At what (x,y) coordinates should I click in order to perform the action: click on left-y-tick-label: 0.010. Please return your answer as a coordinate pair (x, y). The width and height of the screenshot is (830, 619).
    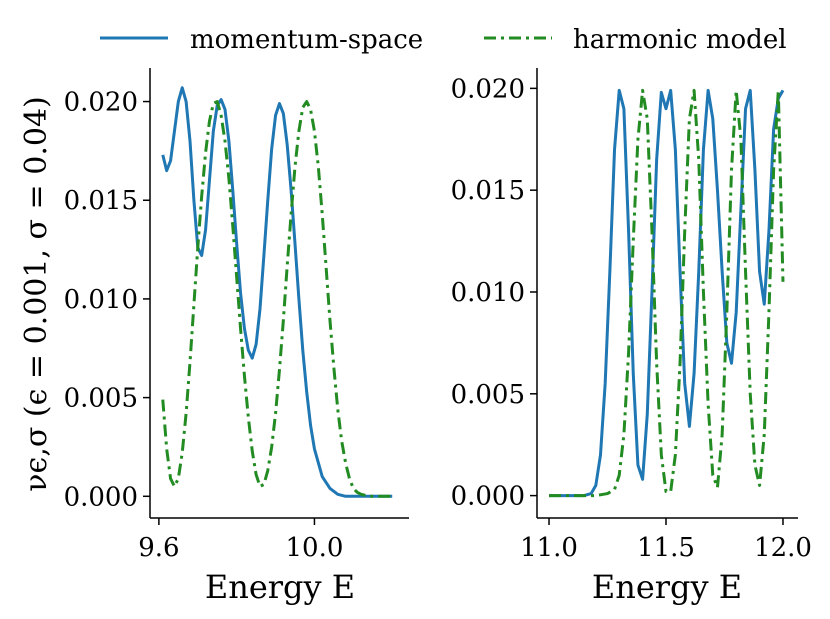
    Looking at the image, I should click on (101, 300).